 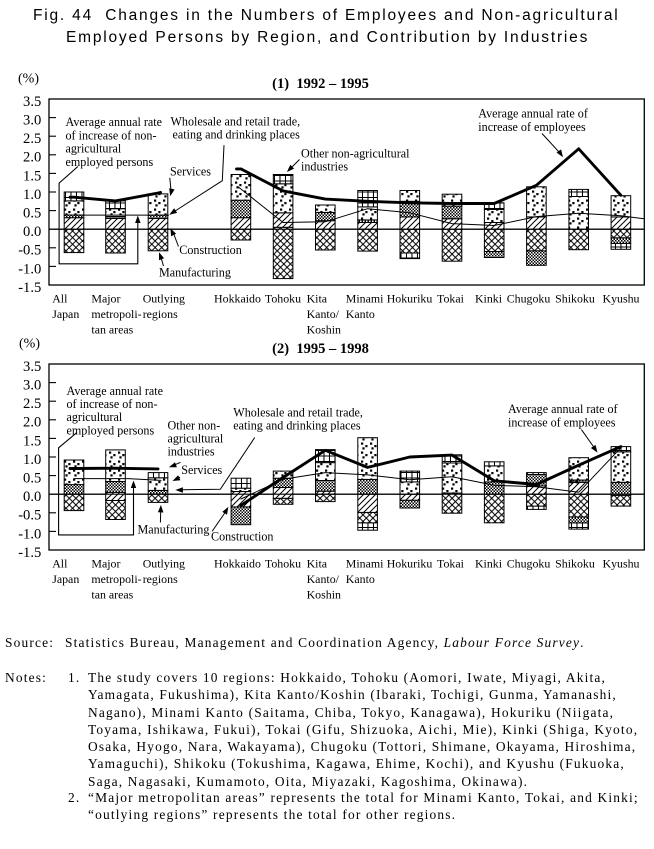 What do you see at coordinates (194, 426) in the screenshot?
I see `svg-text: Other non-` at bounding box center [194, 426].